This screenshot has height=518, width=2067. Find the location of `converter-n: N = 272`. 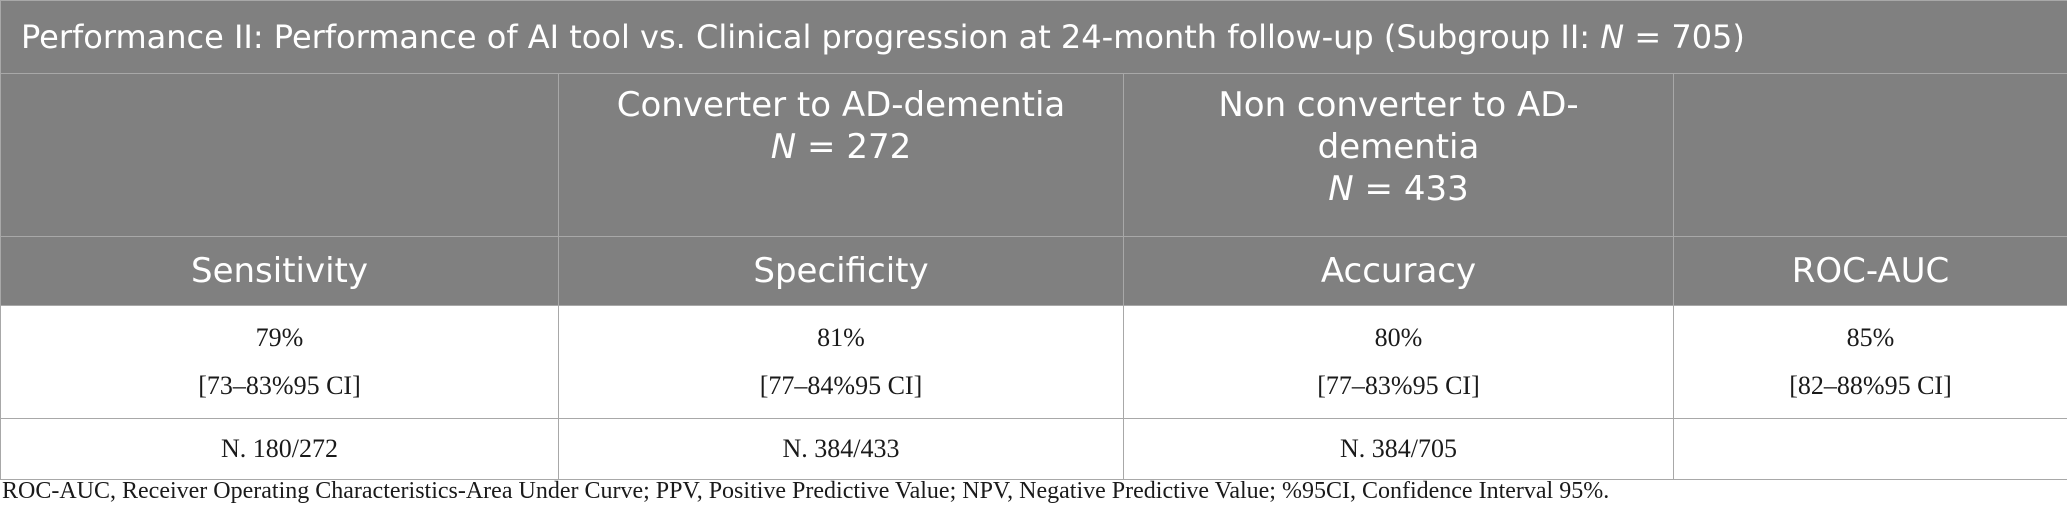

converter-n: N = 272 is located at coordinates (841, 147).